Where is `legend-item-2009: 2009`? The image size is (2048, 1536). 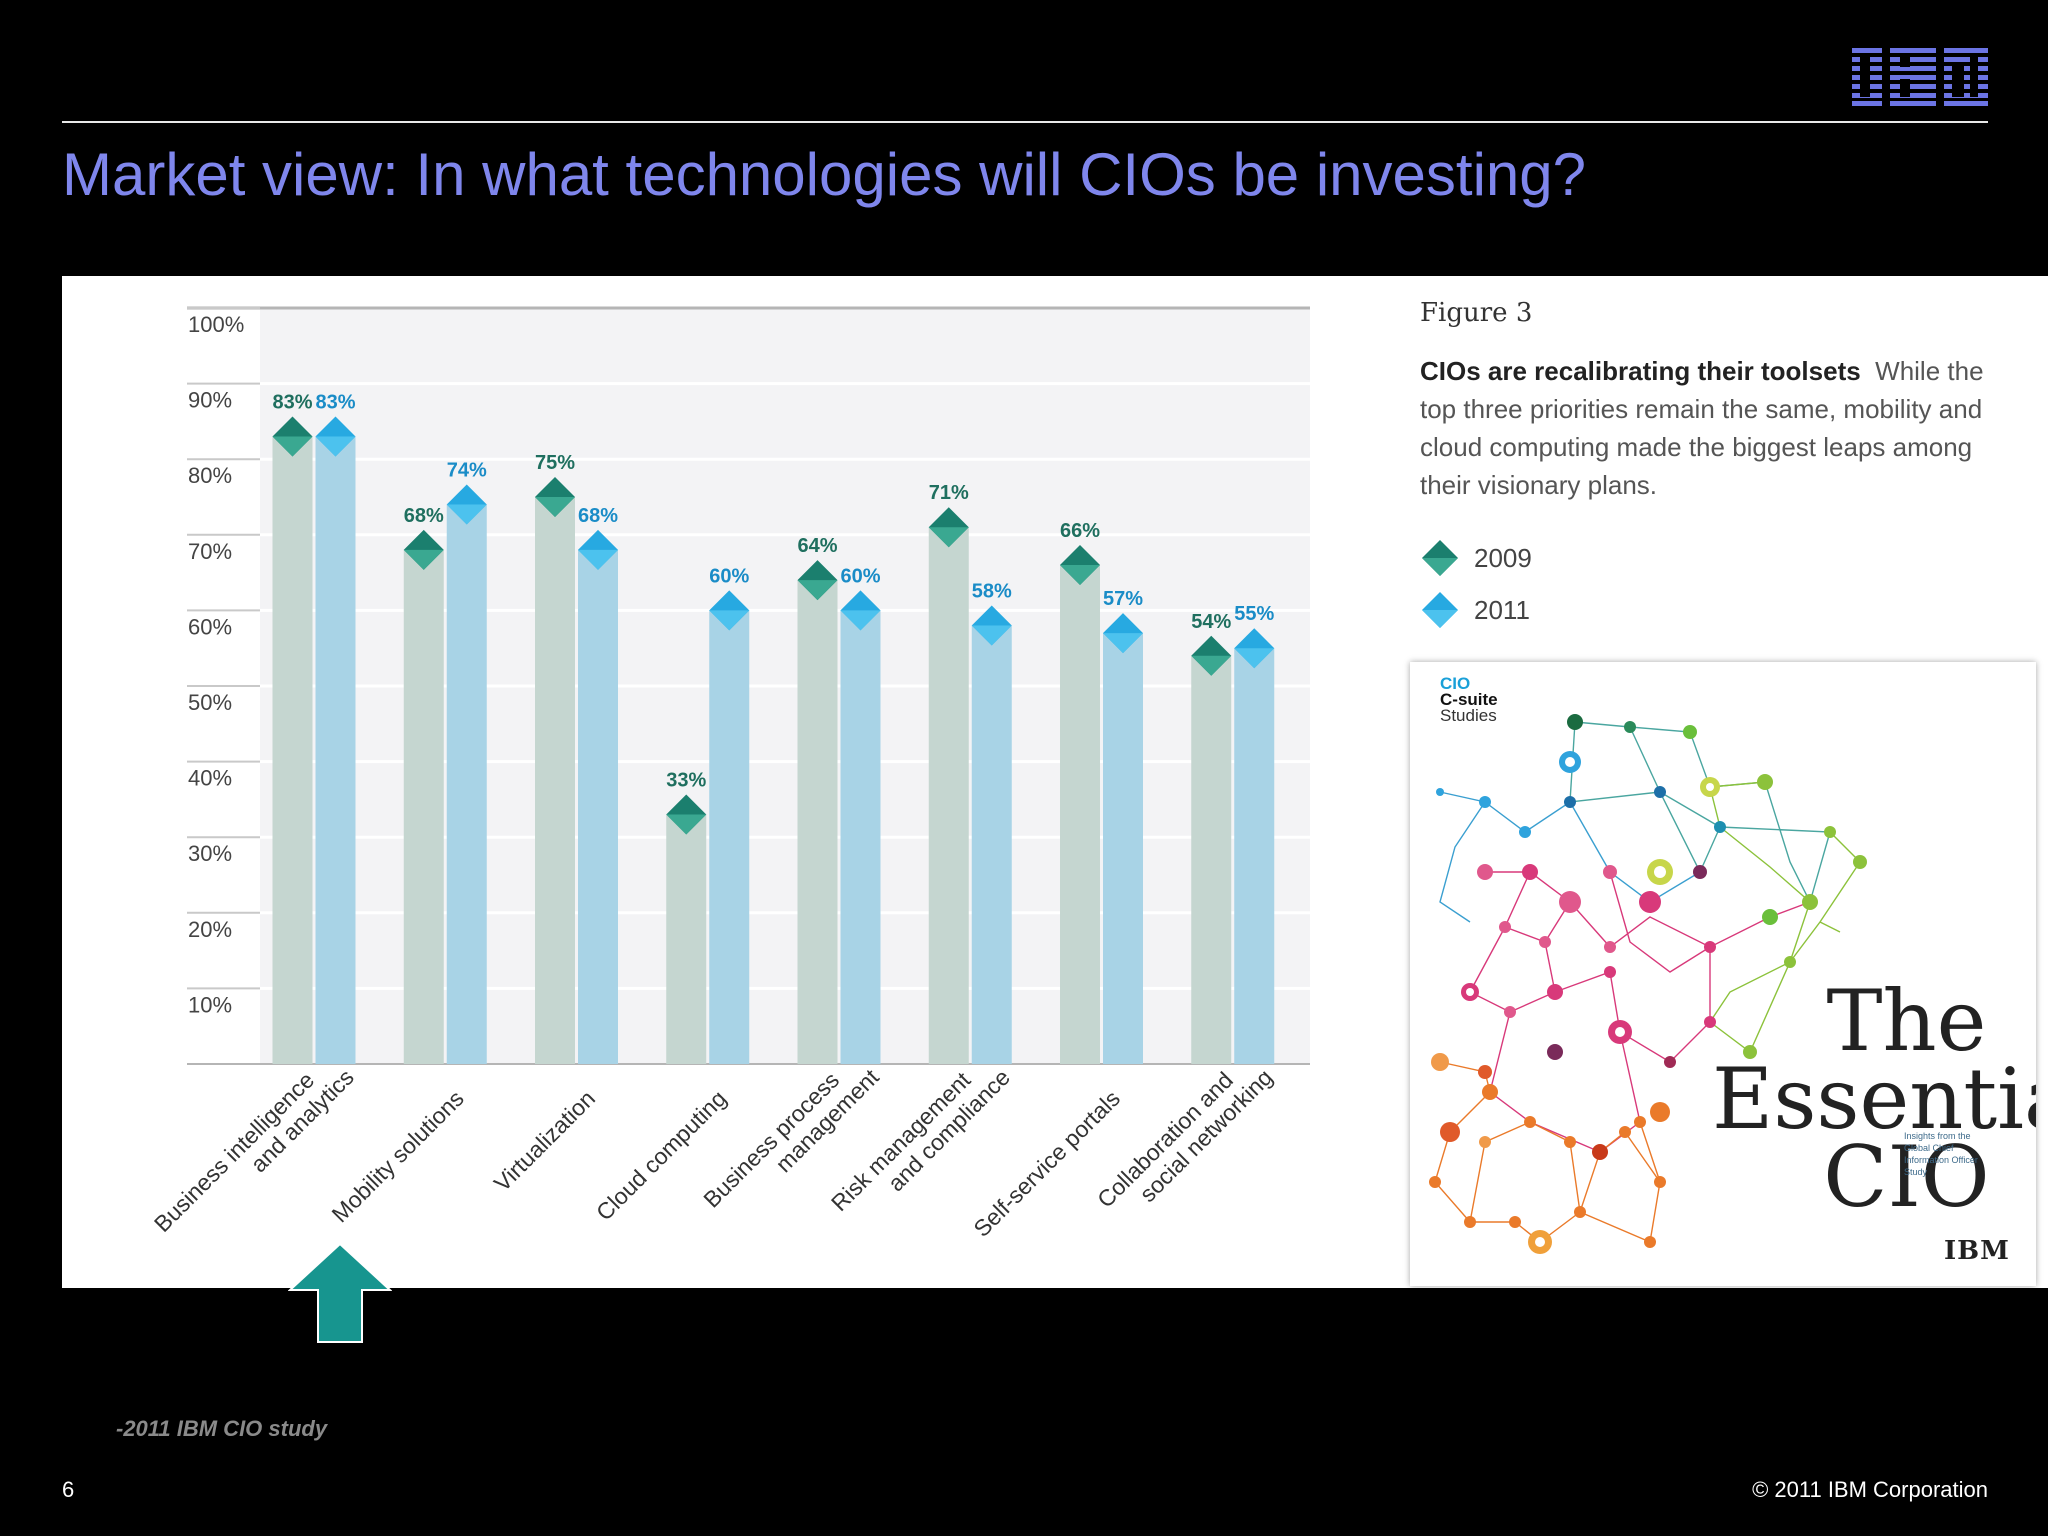
legend-item-2009: 2009 is located at coordinates (1476, 558).